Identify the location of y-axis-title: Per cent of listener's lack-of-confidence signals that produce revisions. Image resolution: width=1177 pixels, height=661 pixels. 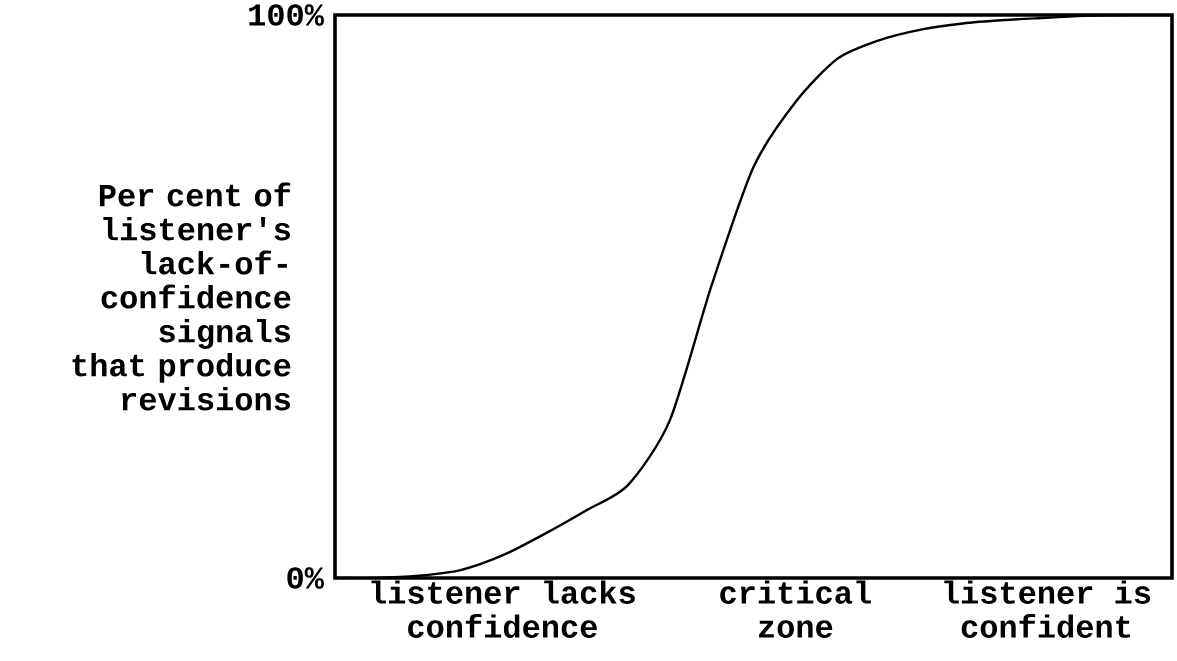
(181, 296).